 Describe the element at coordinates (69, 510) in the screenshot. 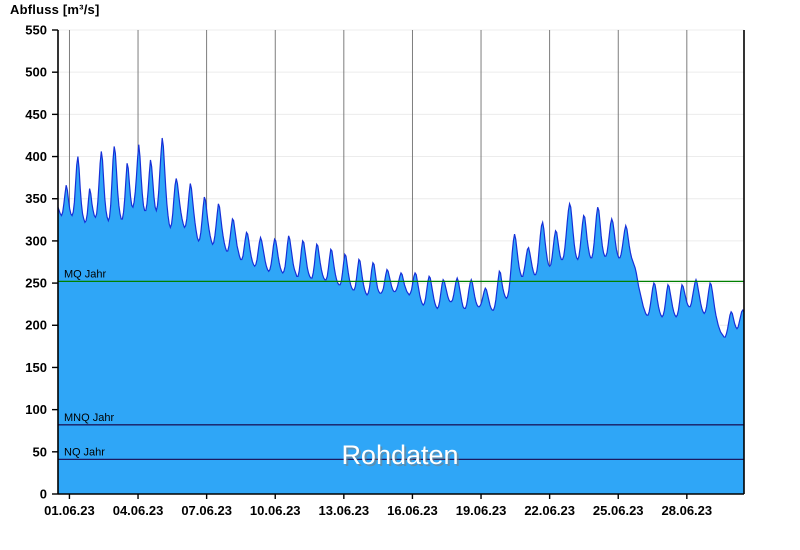

I see `x-axis-tick-label: 01.06.23` at that location.